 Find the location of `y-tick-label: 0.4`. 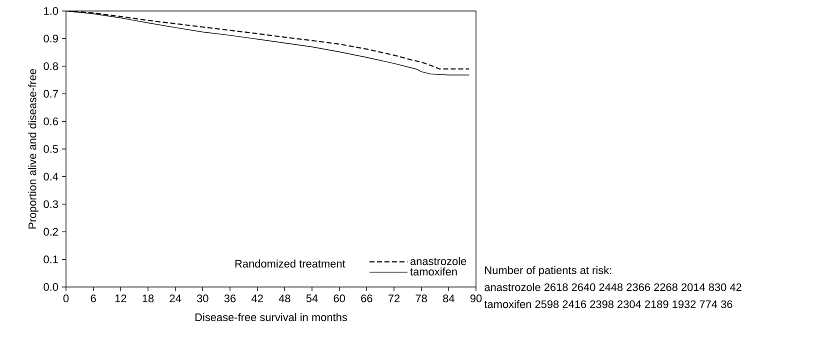

y-tick-label: 0.4 is located at coordinates (51, 176).